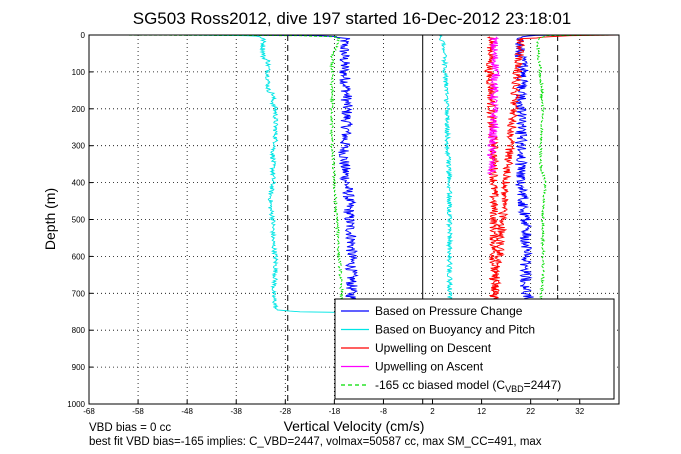  What do you see at coordinates (579, 411) in the screenshot?
I see `x-tick-label: 32` at bounding box center [579, 411].